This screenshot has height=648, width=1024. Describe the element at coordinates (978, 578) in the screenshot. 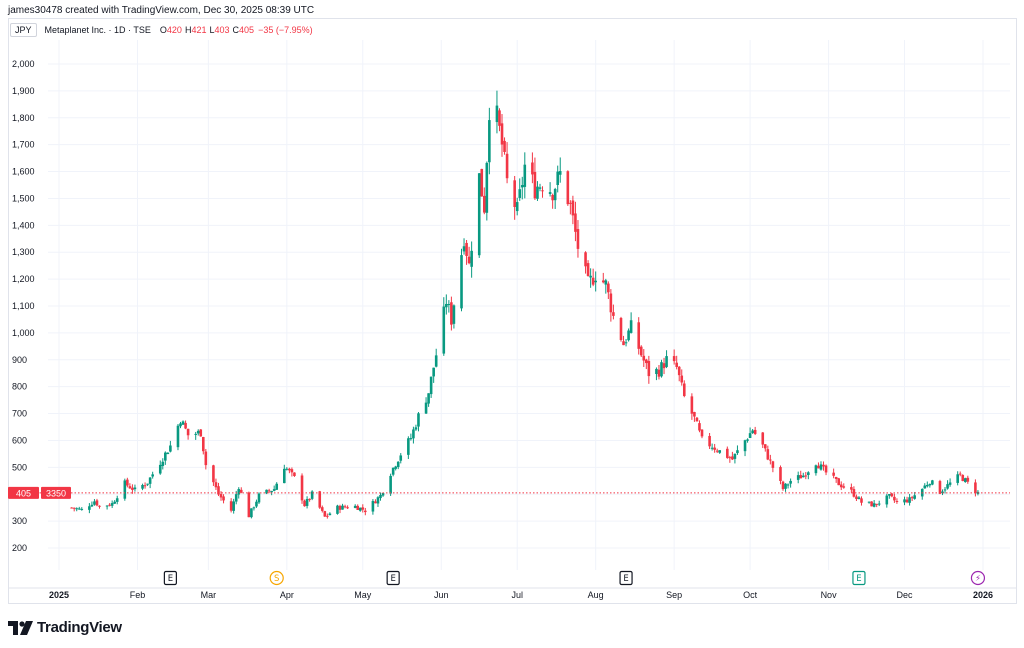

I see `event-marker-event: ⚡` at that location.